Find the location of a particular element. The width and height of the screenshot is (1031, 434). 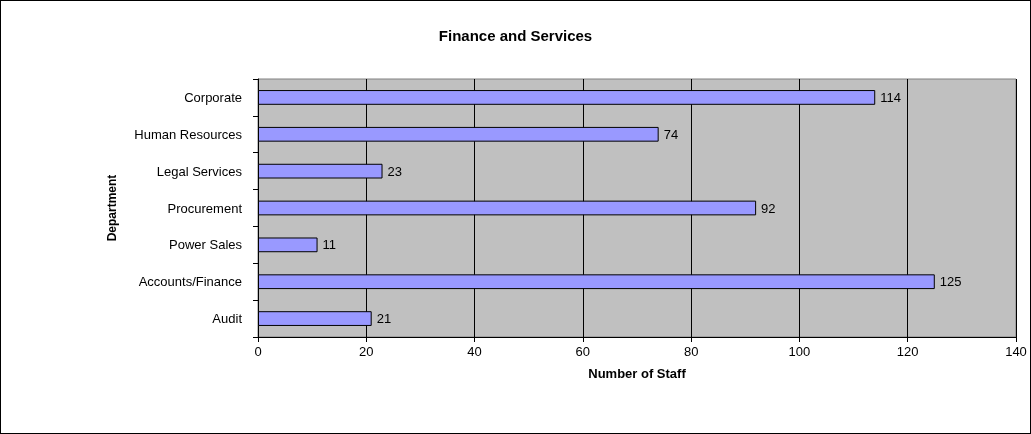

x-tick-label: 100 is located at coordinates (799, 351).